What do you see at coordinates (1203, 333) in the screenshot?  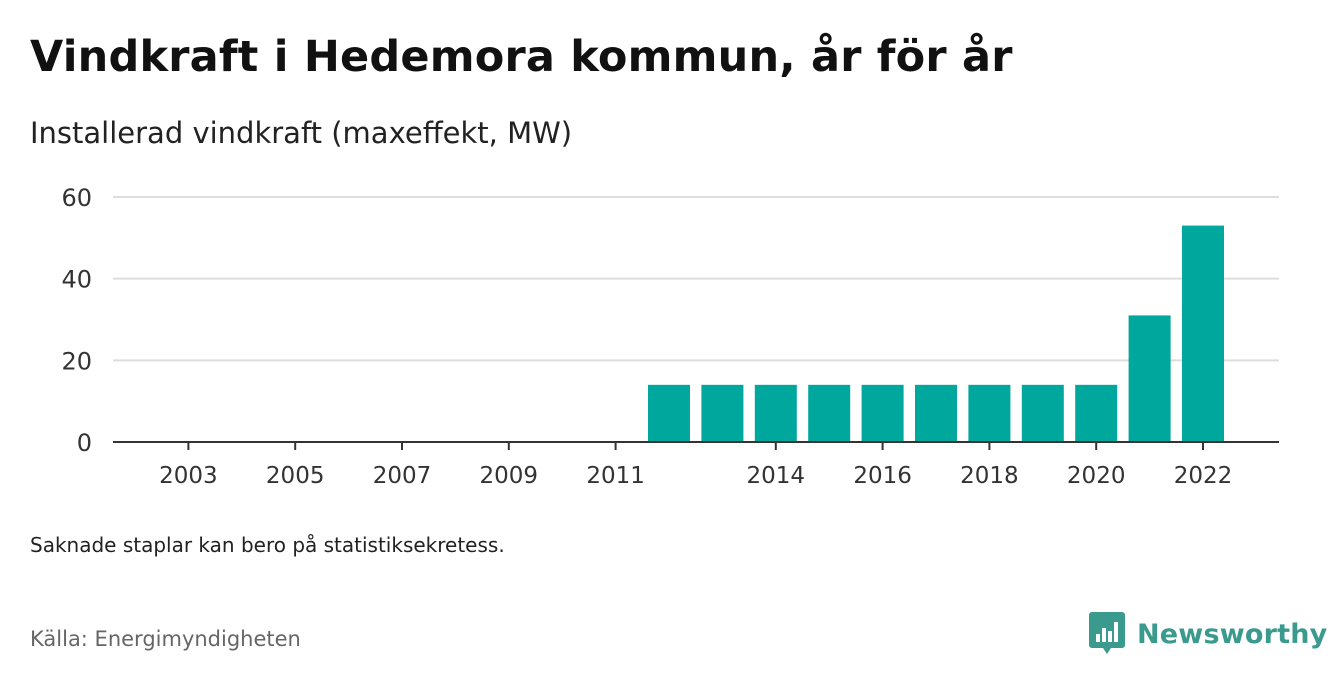 I see `bar-2022` at bounding box center [1203, 333].